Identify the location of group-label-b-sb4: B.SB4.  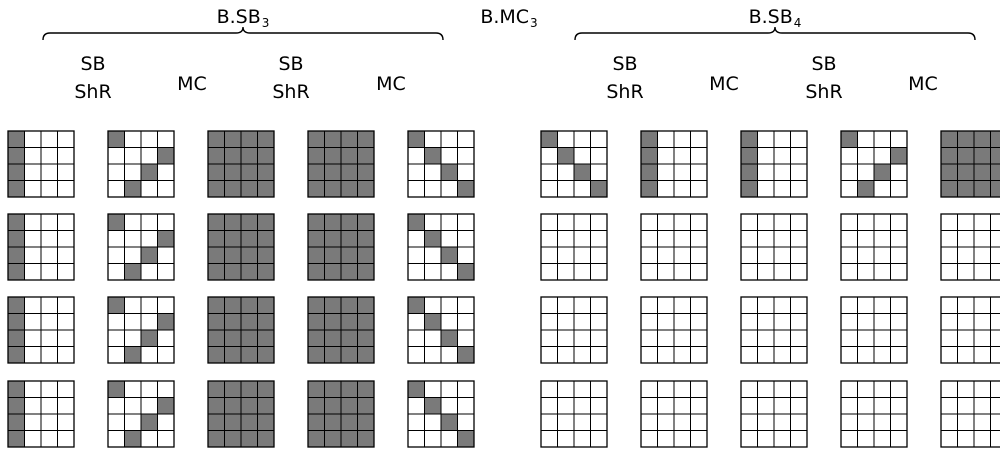
(775, 19).